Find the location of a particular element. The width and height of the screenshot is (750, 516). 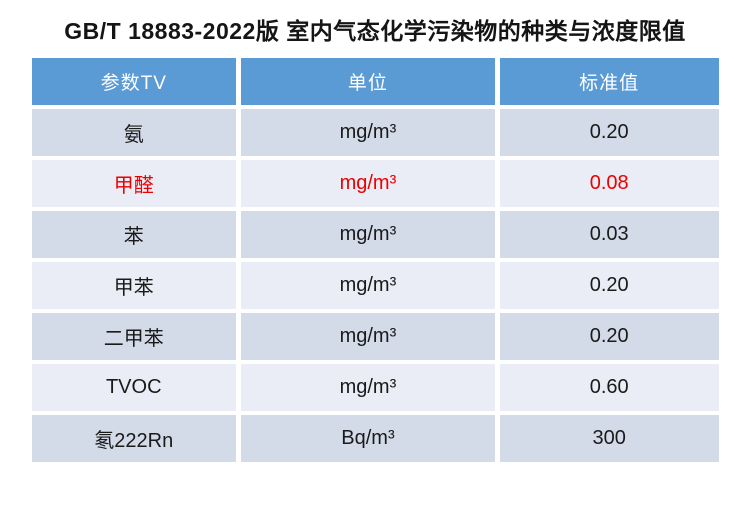

table-row-formaldehyde: 甲醛 mg/m³ 0.08 is located at coordinates (375, 183).